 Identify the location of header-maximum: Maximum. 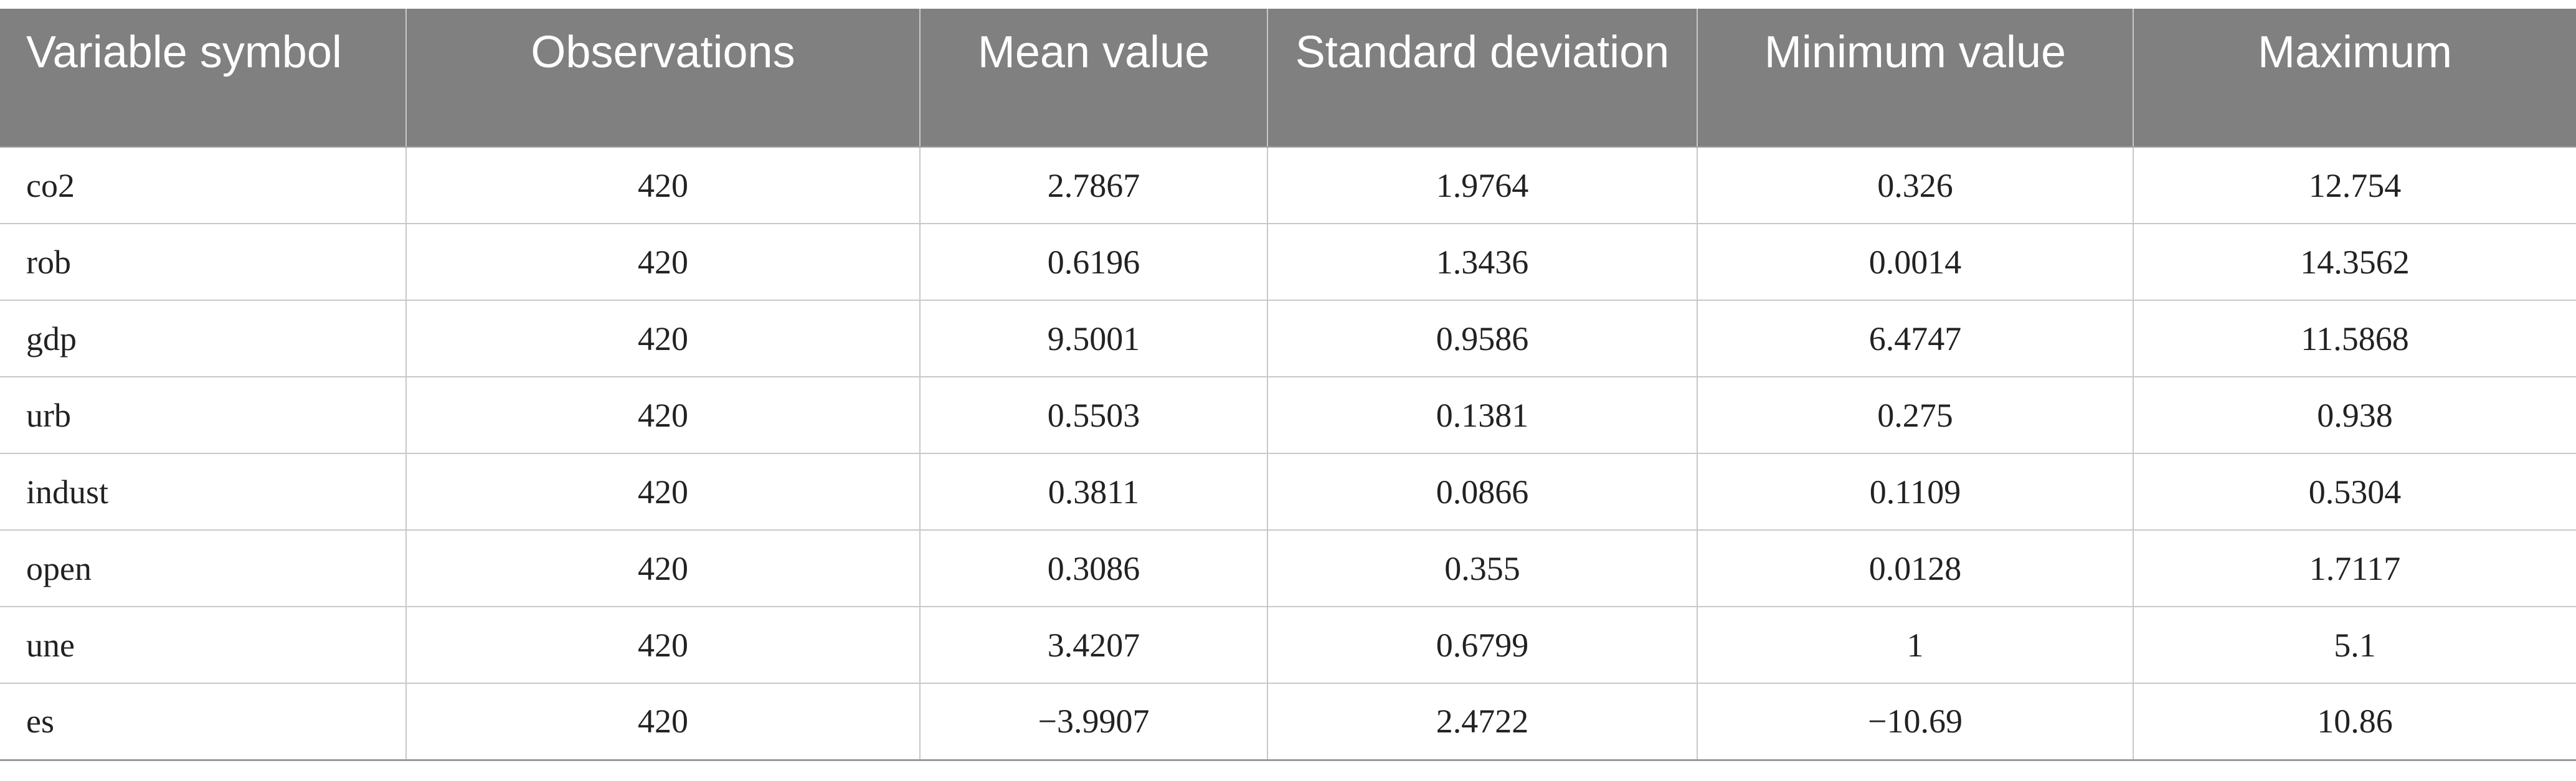
(2354, 79).